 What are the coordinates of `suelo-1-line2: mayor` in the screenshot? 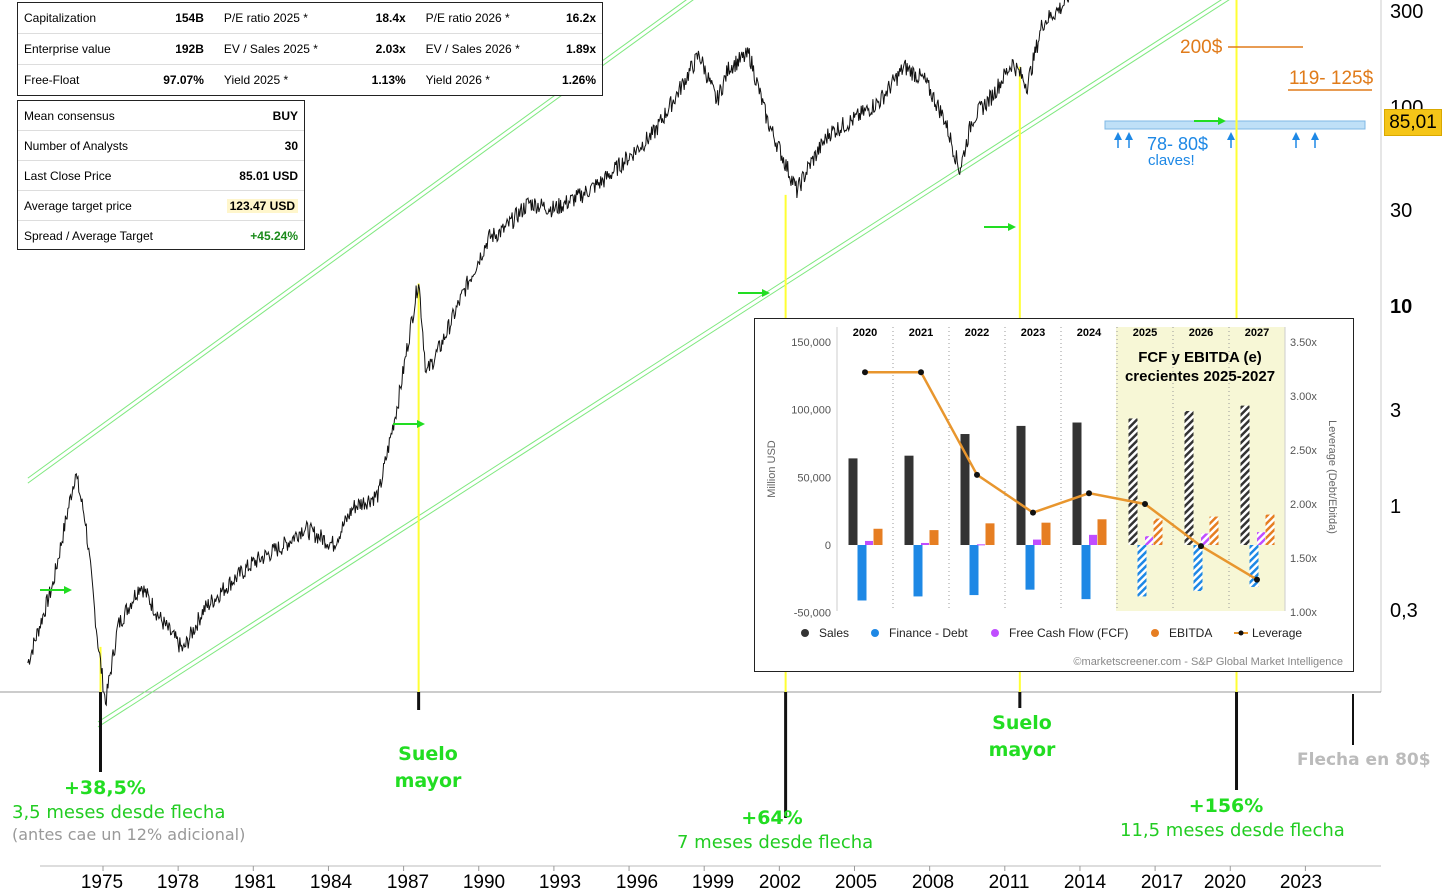 It's located at (428, 781).